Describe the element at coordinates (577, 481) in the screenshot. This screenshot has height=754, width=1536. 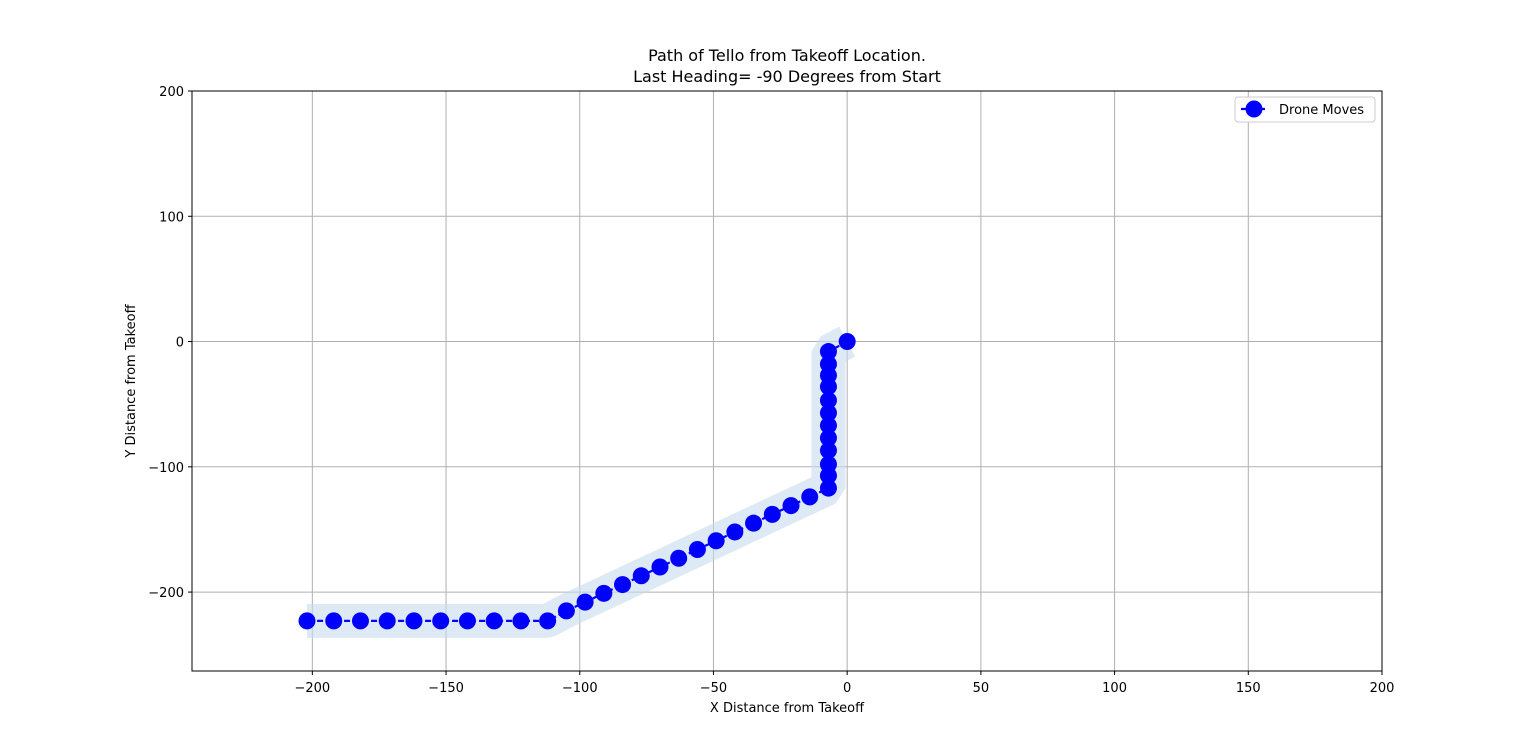
I see `series-drone-moves` at that location.